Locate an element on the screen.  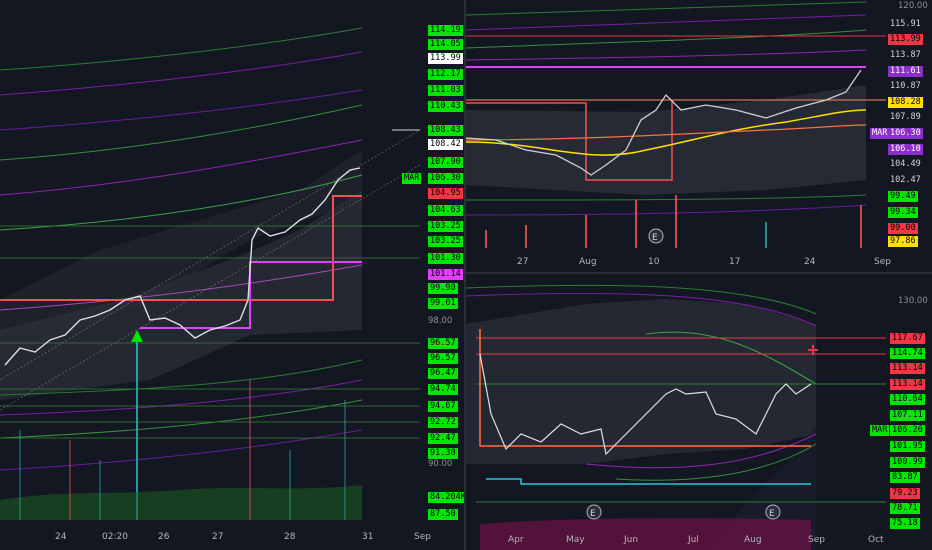
price-axis-tag: 75.18 is located at coordinates (905, 523).